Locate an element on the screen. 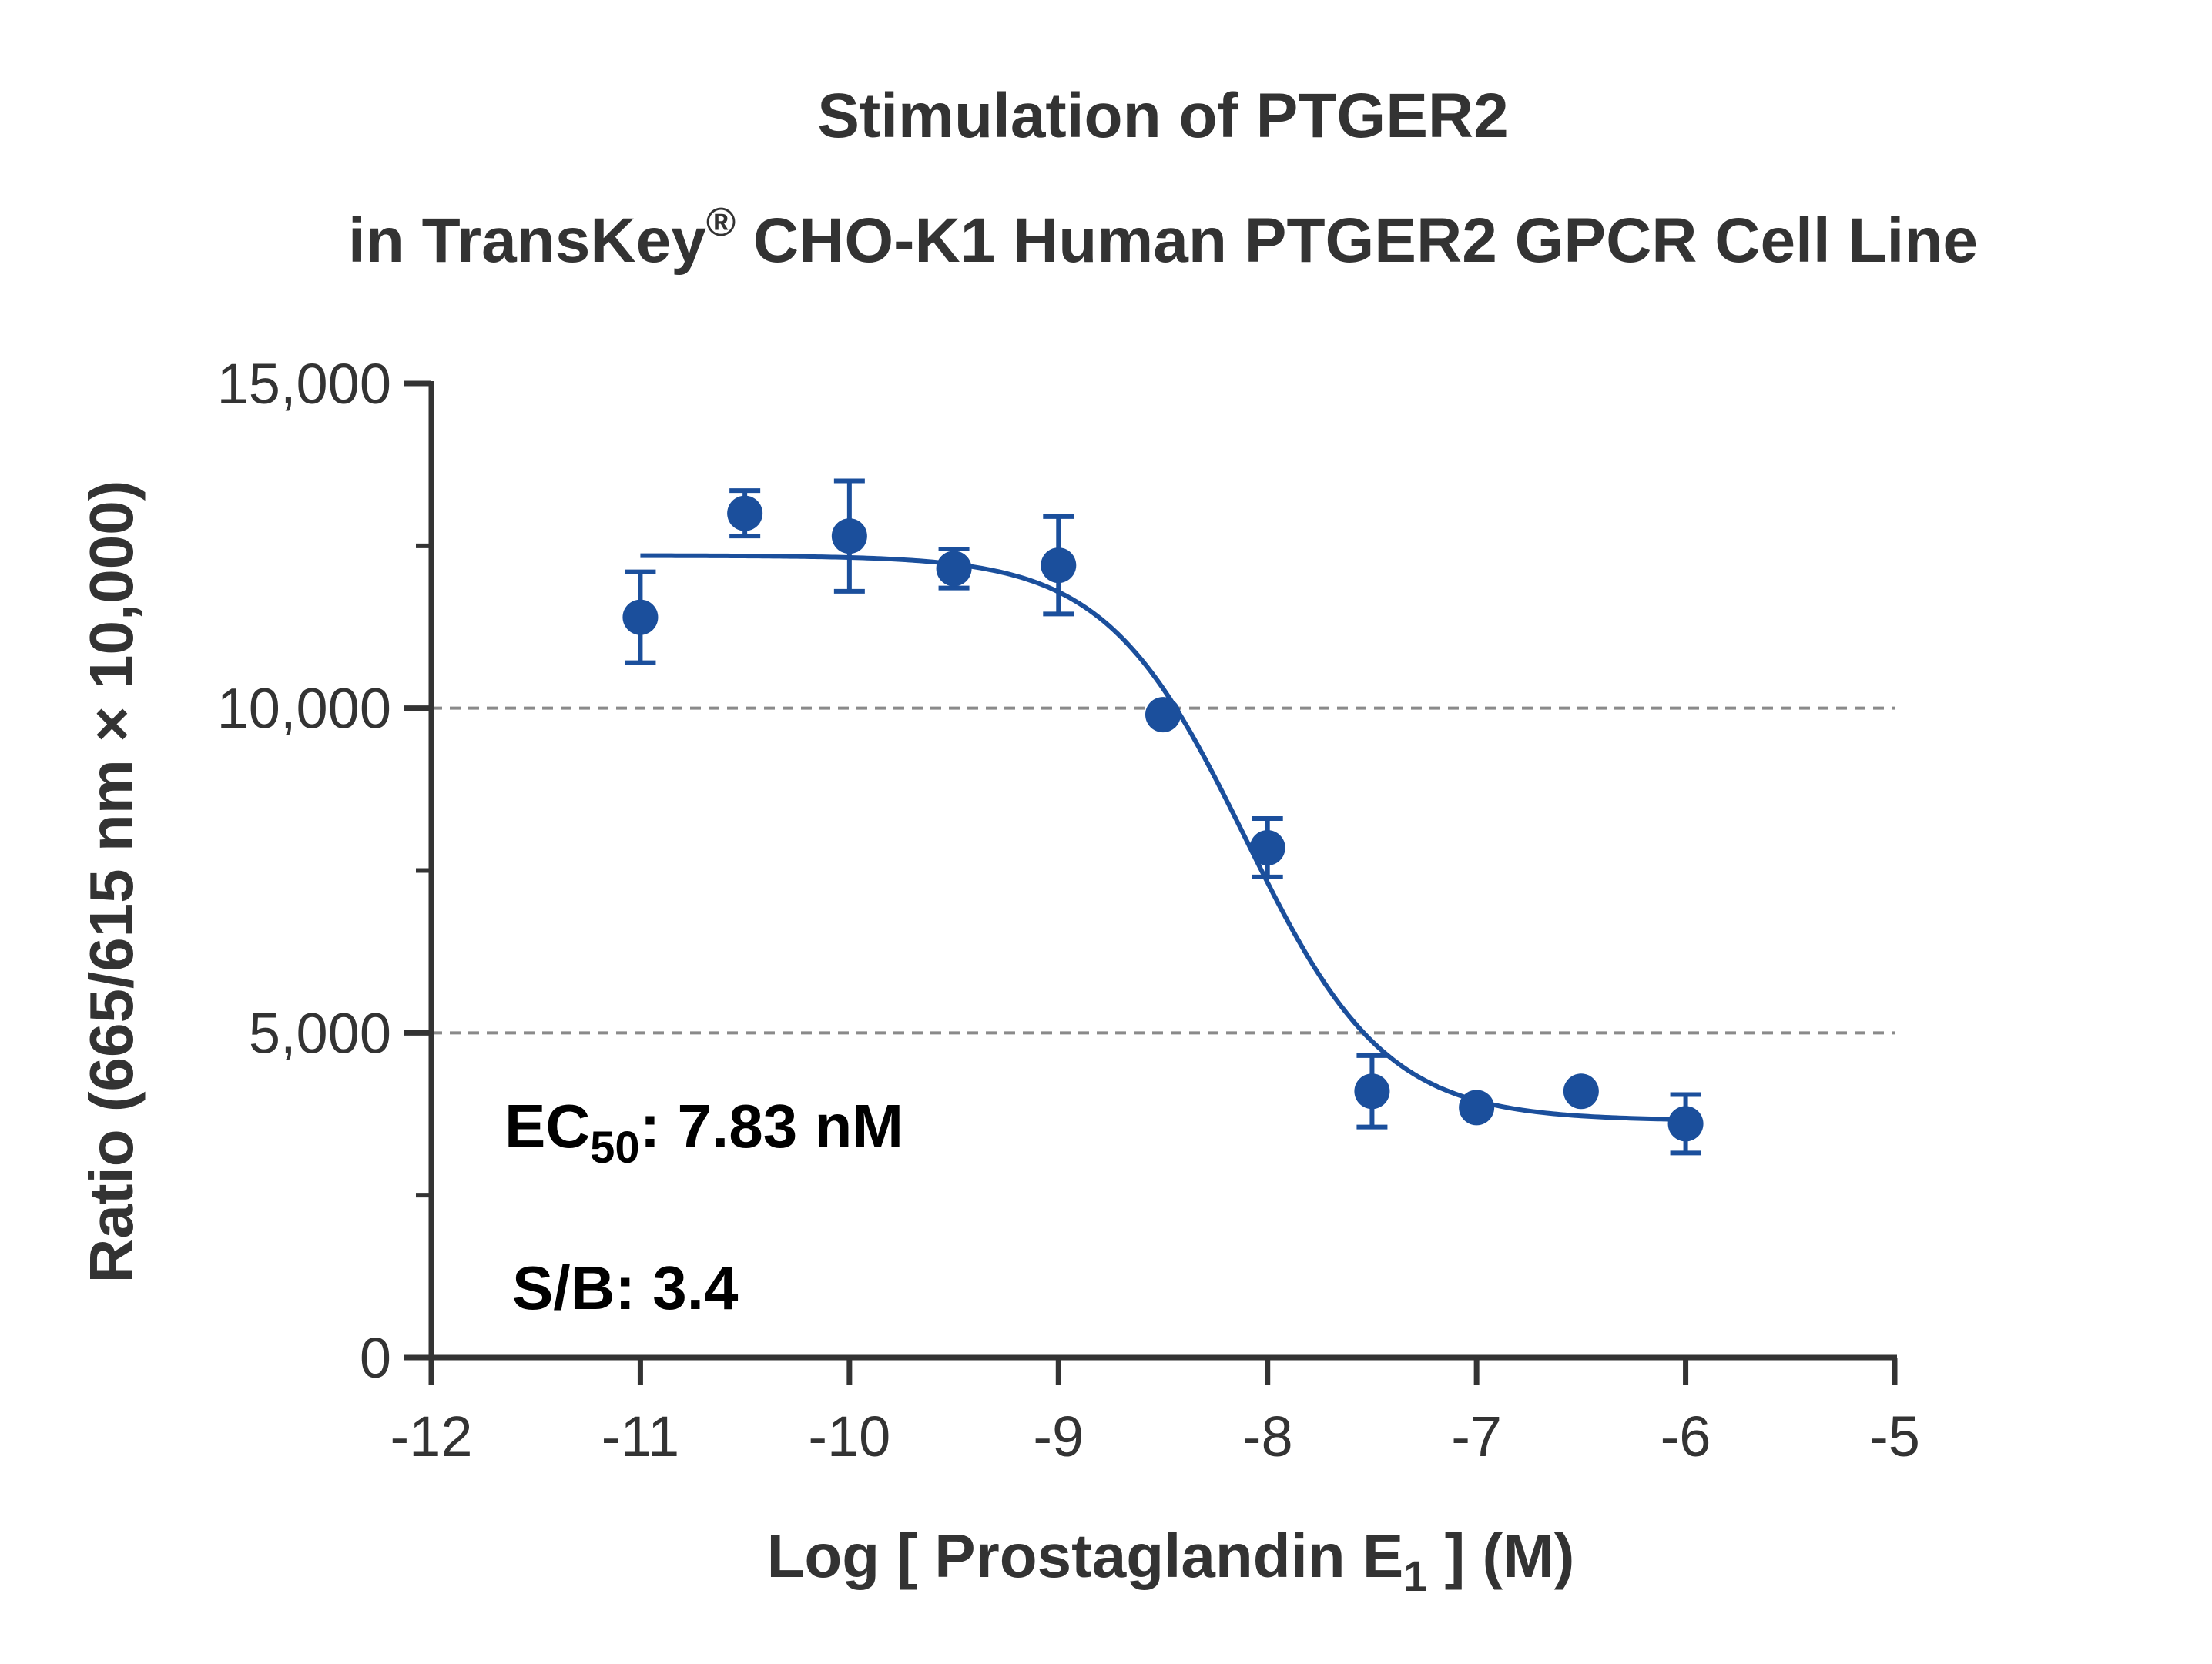  x-tick-label: -9 is located at coordinates (1058, 1436).